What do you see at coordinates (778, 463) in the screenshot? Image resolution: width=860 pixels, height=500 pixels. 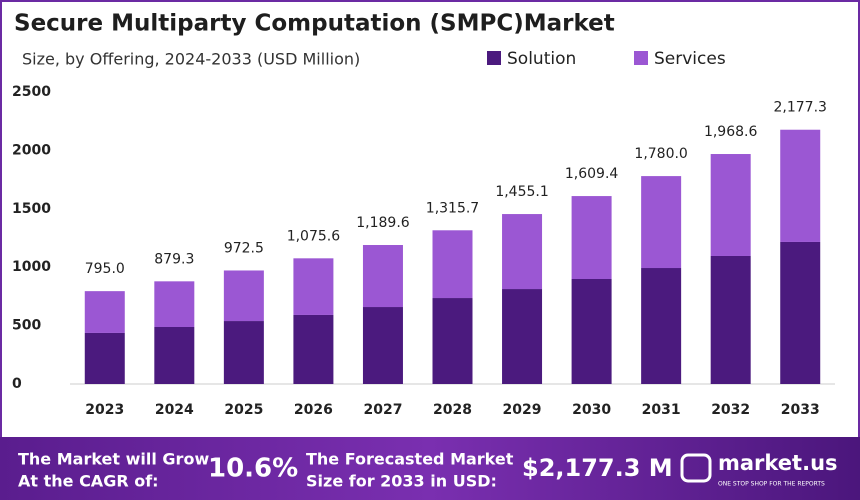 I see `brand: market.us` at bounding box center [778, 463].